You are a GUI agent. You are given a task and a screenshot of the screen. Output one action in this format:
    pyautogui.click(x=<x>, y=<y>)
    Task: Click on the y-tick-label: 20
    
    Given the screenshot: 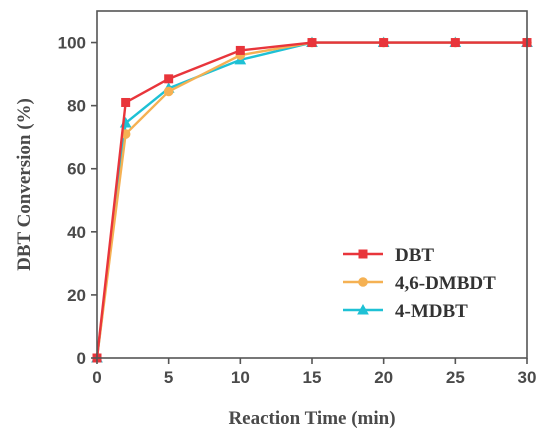 What is the action you would take?
    pyautogui.click(x=76, y=295)
    